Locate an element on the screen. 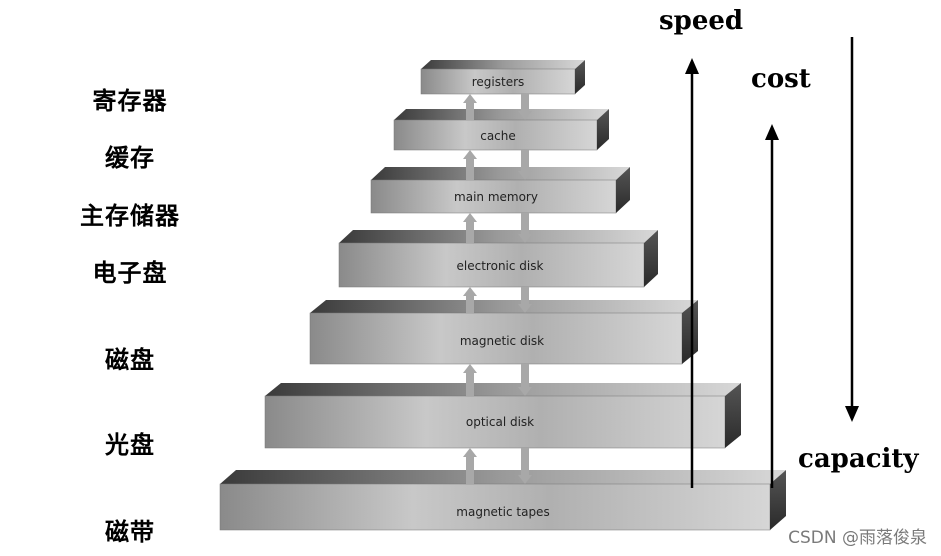 The height and width of the screenshot is (556, 941). level-block-main-memory is located at coordinates (500, 190).